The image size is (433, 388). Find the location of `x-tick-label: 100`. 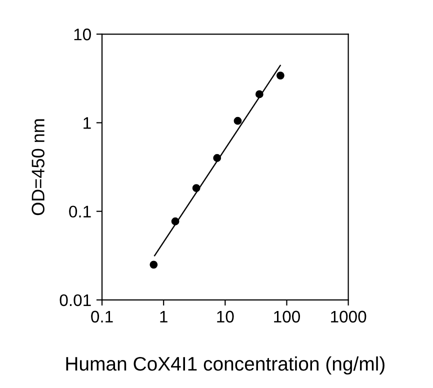

x-tick-label: 100 is located at coordinates (287, 316).